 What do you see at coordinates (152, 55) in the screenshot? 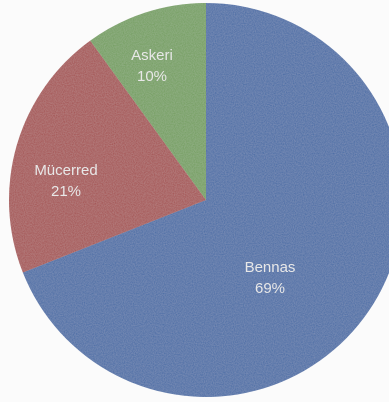
I see `slice-label-name: Askeri` at bounding box center [152, 55].